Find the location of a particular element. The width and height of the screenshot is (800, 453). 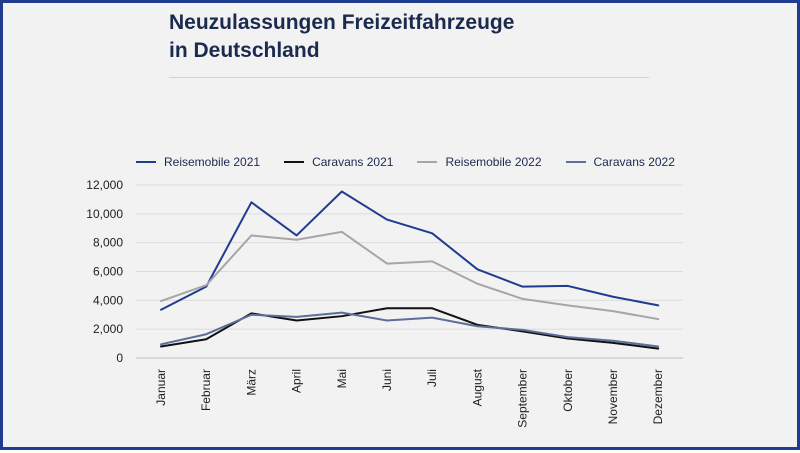

legend-item-reisemobile-2022: Reisemobile 2022 is located at coordinates (479, 162).